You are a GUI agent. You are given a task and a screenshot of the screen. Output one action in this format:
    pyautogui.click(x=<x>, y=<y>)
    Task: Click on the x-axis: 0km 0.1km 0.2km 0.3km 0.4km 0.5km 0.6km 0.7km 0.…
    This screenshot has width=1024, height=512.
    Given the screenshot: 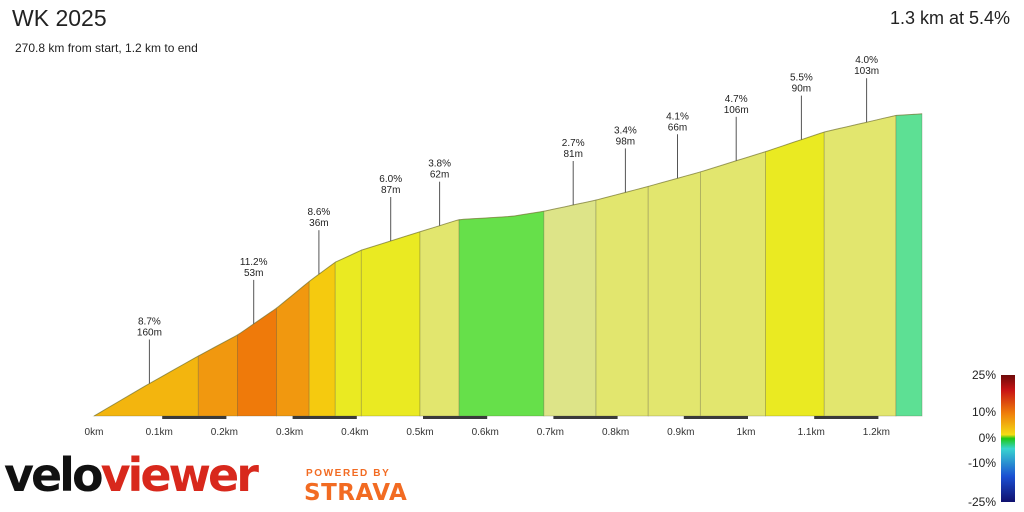 What is the action you would take?
    pyautogui.click(x=487, y=427)
    